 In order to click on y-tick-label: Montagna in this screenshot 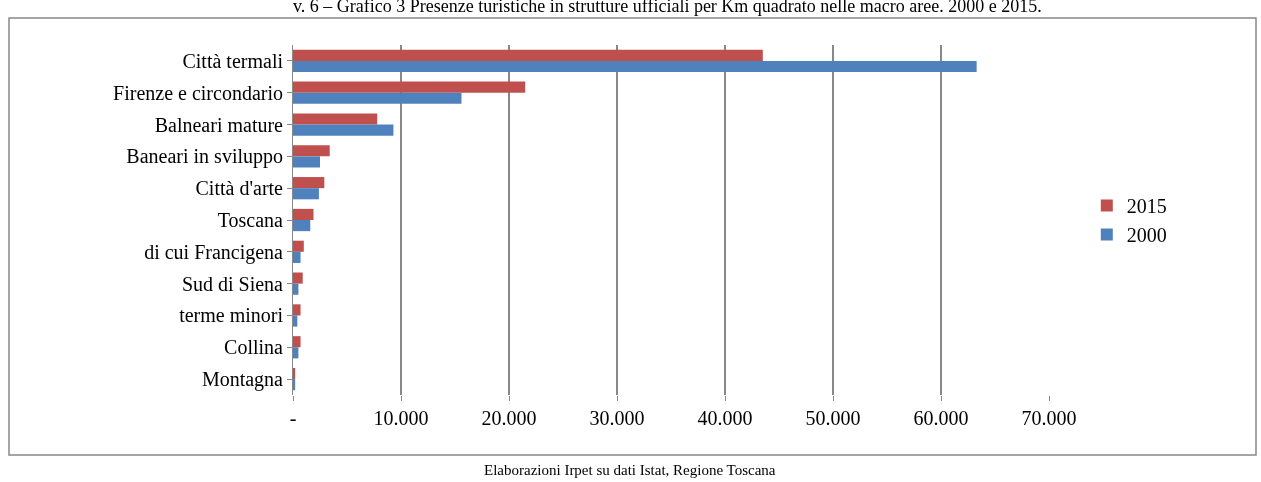, I will do `click(242, 380)`.